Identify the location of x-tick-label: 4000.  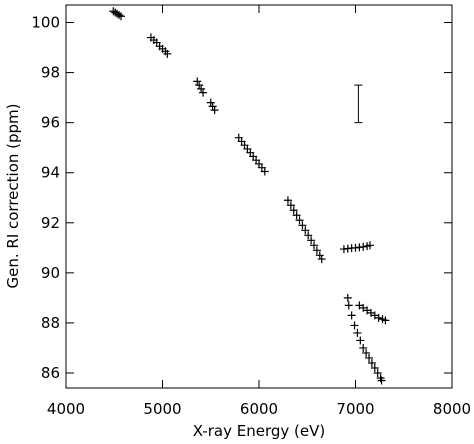
(66, 409).